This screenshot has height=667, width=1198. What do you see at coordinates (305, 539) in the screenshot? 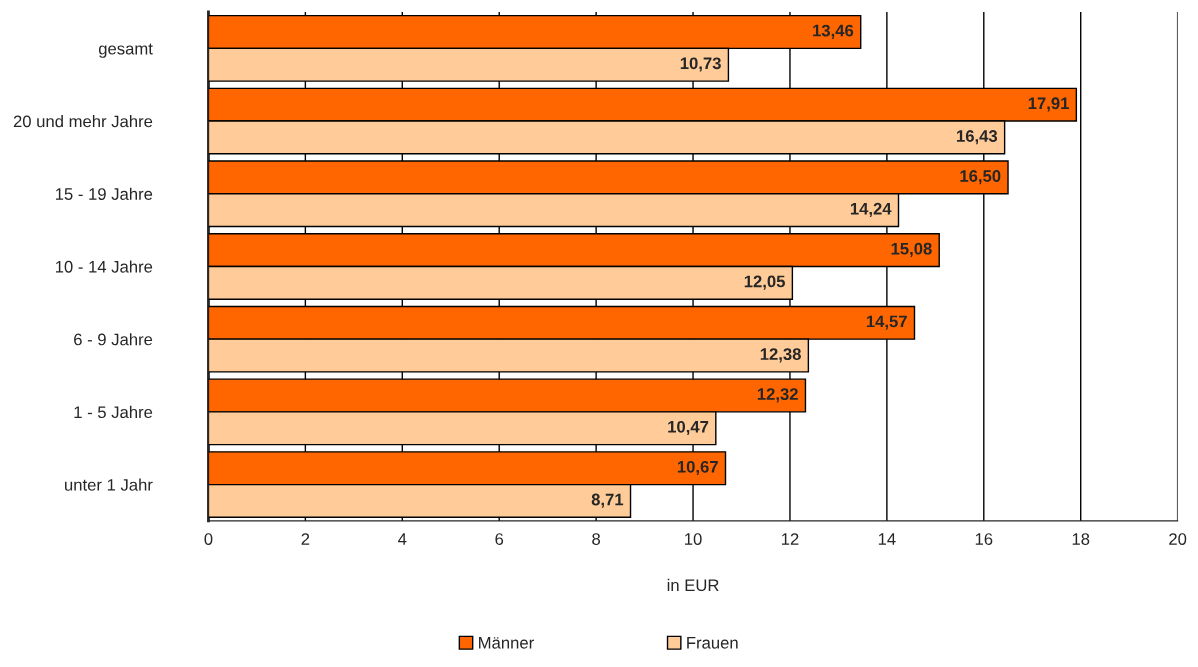
I see `x-tick-label: 2` at bounding box center [305, 539].